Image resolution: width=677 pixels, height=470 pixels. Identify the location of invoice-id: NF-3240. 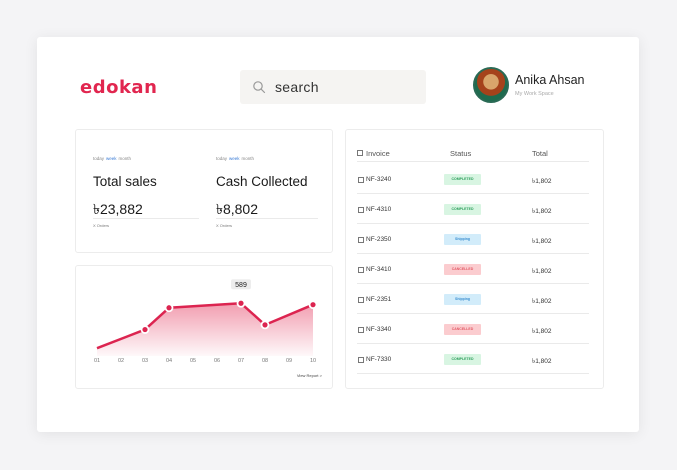
(379, 179).